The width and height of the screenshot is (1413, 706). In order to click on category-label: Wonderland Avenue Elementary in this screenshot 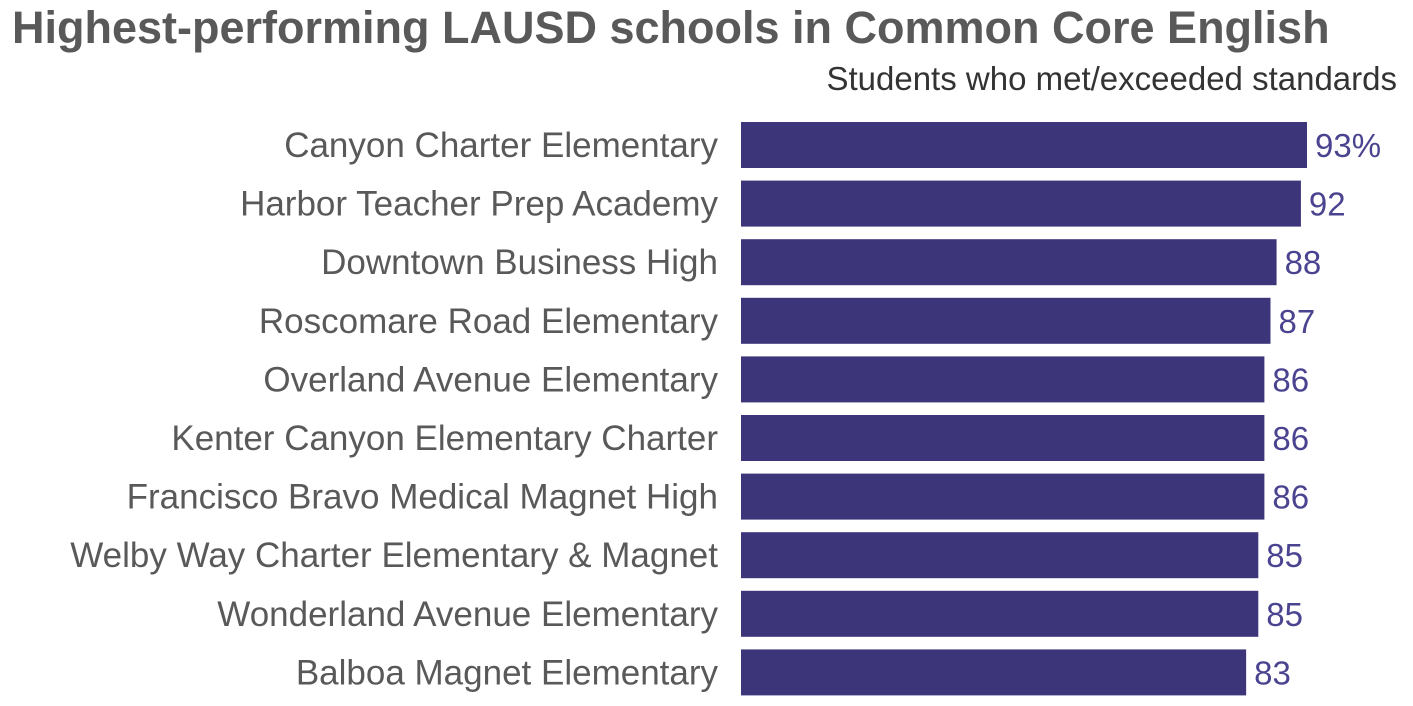, I will do `click(467, 614)`.